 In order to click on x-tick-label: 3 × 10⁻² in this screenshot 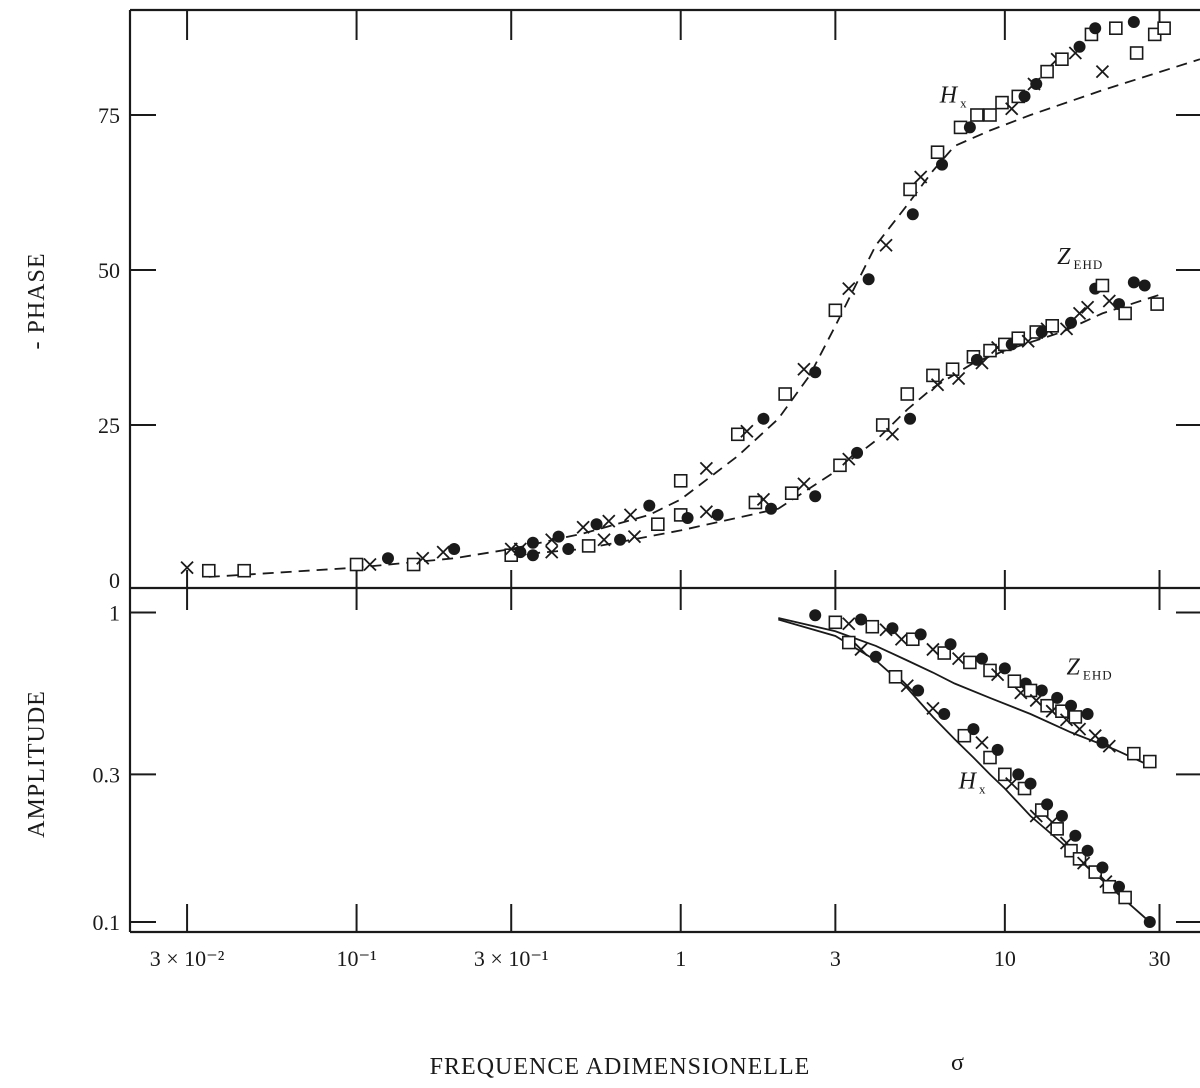, I will do `click(187, 958)`.